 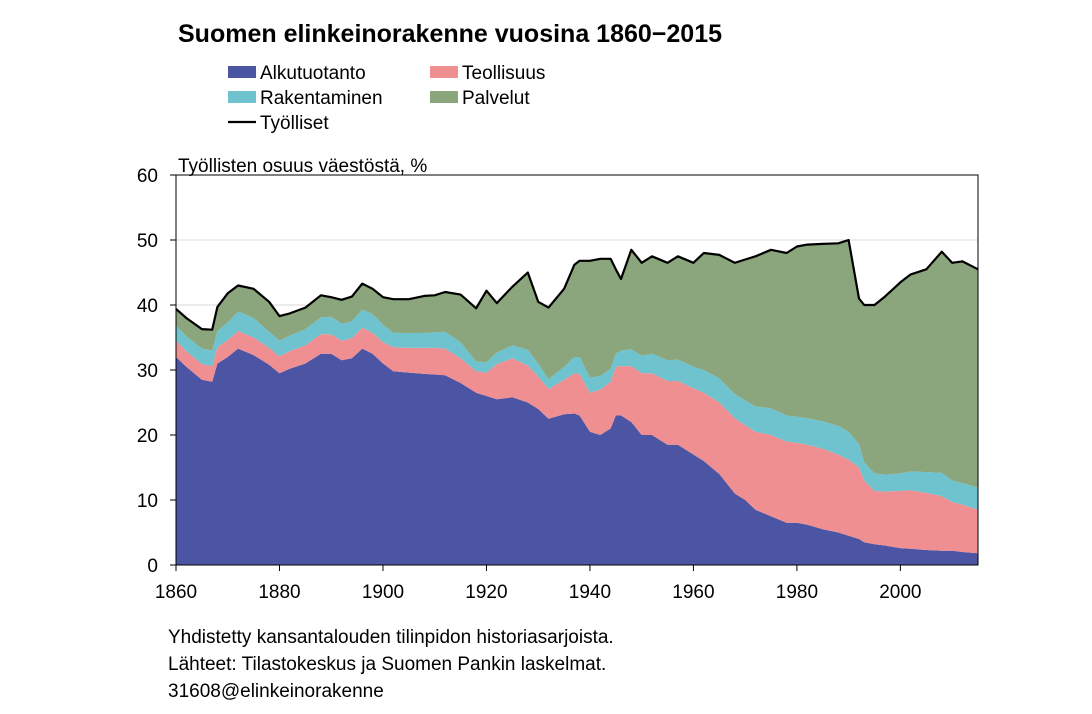 What do you see at coordinates (383, 592) in the screenshot?
I see `x-tick-label: 1900` at bounding box center [383, 592].